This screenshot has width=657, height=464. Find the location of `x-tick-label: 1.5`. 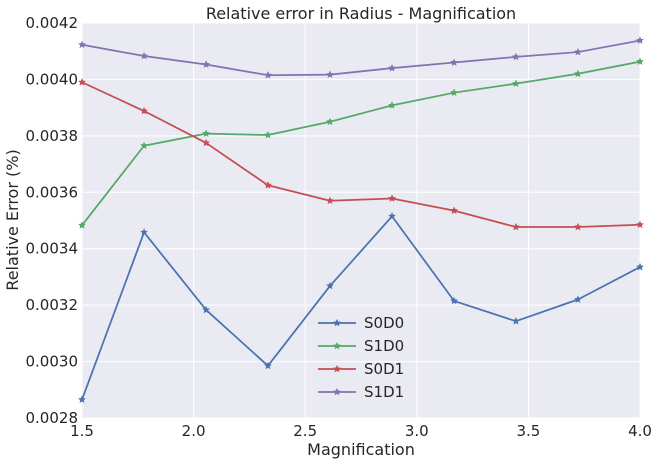

x-tick-label: 1.5 is located at coordinates (82, 431).